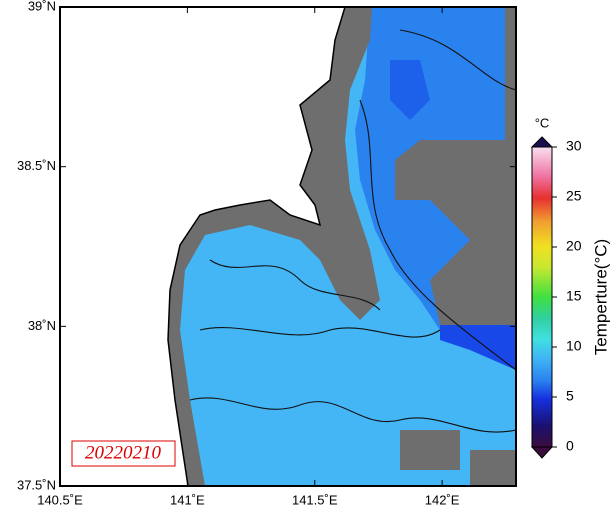 This screenshot has width=614, height=513. I want to click on lat-tick-label: 37.5˚N, so click(36, 484).